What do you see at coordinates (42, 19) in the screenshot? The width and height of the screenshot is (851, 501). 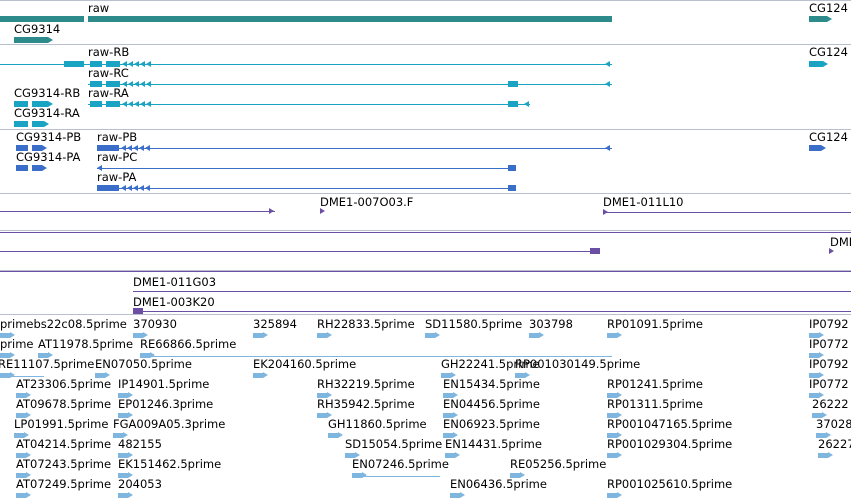 I see `gene-block` at bounding box center [42, 19].